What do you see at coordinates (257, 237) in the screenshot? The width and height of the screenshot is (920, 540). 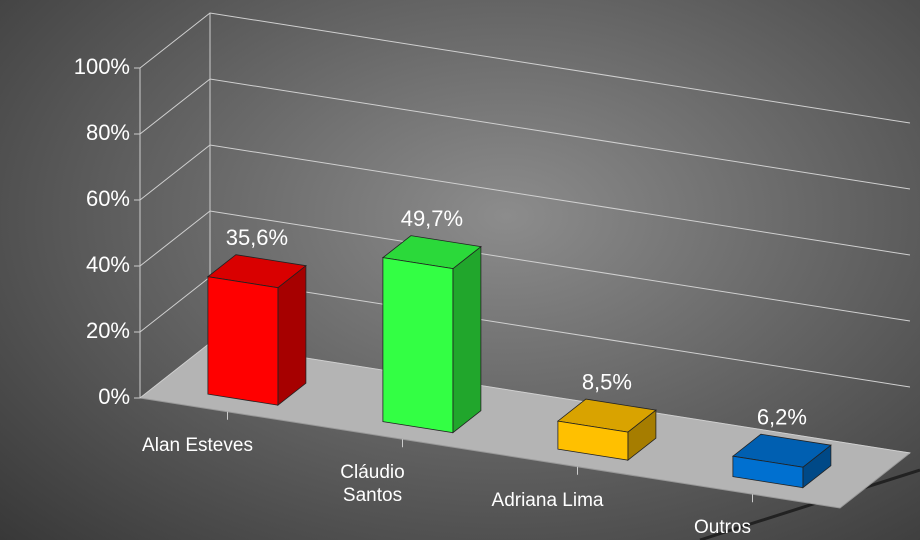 I see `value-label: 35,6%` at bounding box center [257, 237].